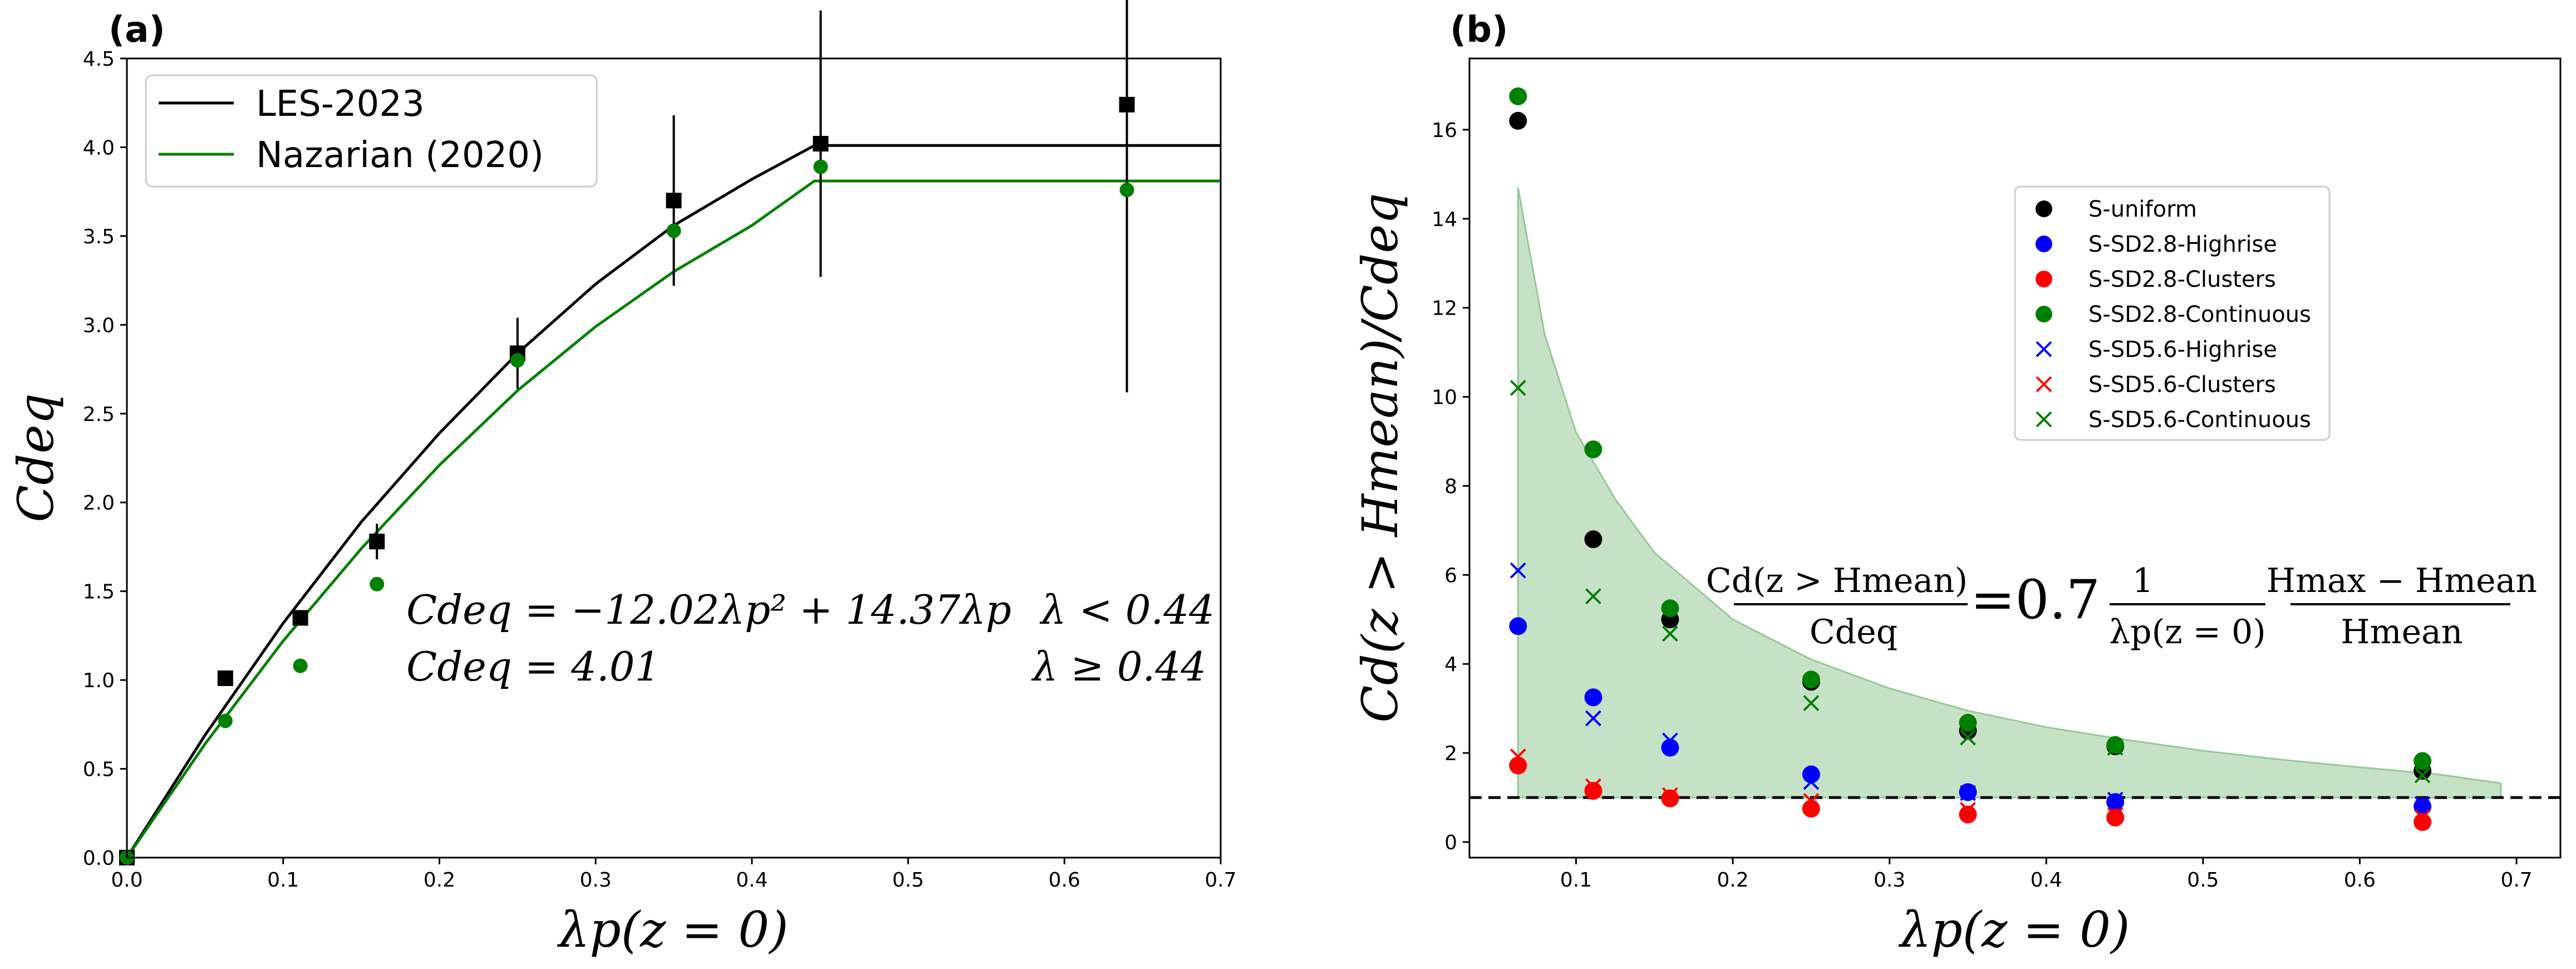 This screenshot has height=969, width=2576. Describe the element at coordinates (2401, 632) in the screenshot. I see `equation-b-frac3-denominator: Hmean` at that location.